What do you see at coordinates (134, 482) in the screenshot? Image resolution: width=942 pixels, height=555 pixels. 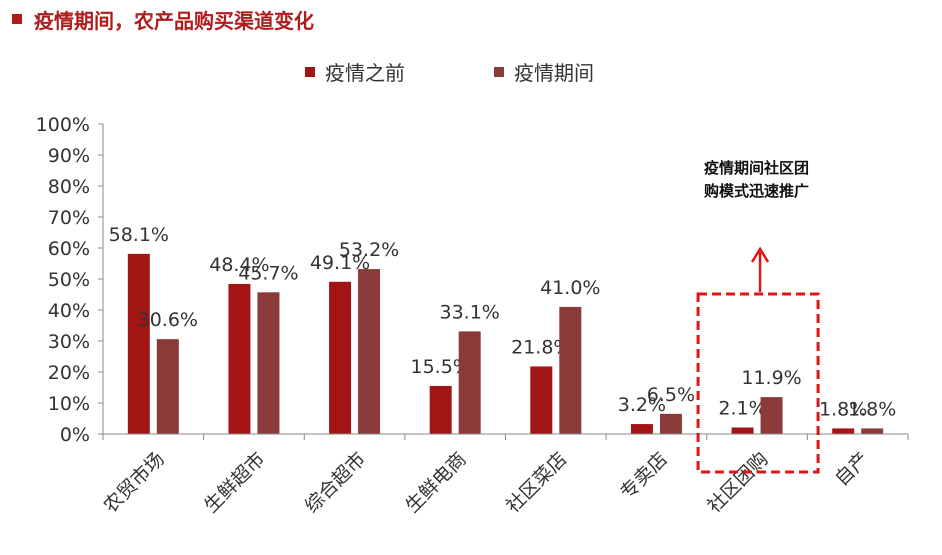 I see `x-category-label: 农贸市场` at bounding box center [134, 482].